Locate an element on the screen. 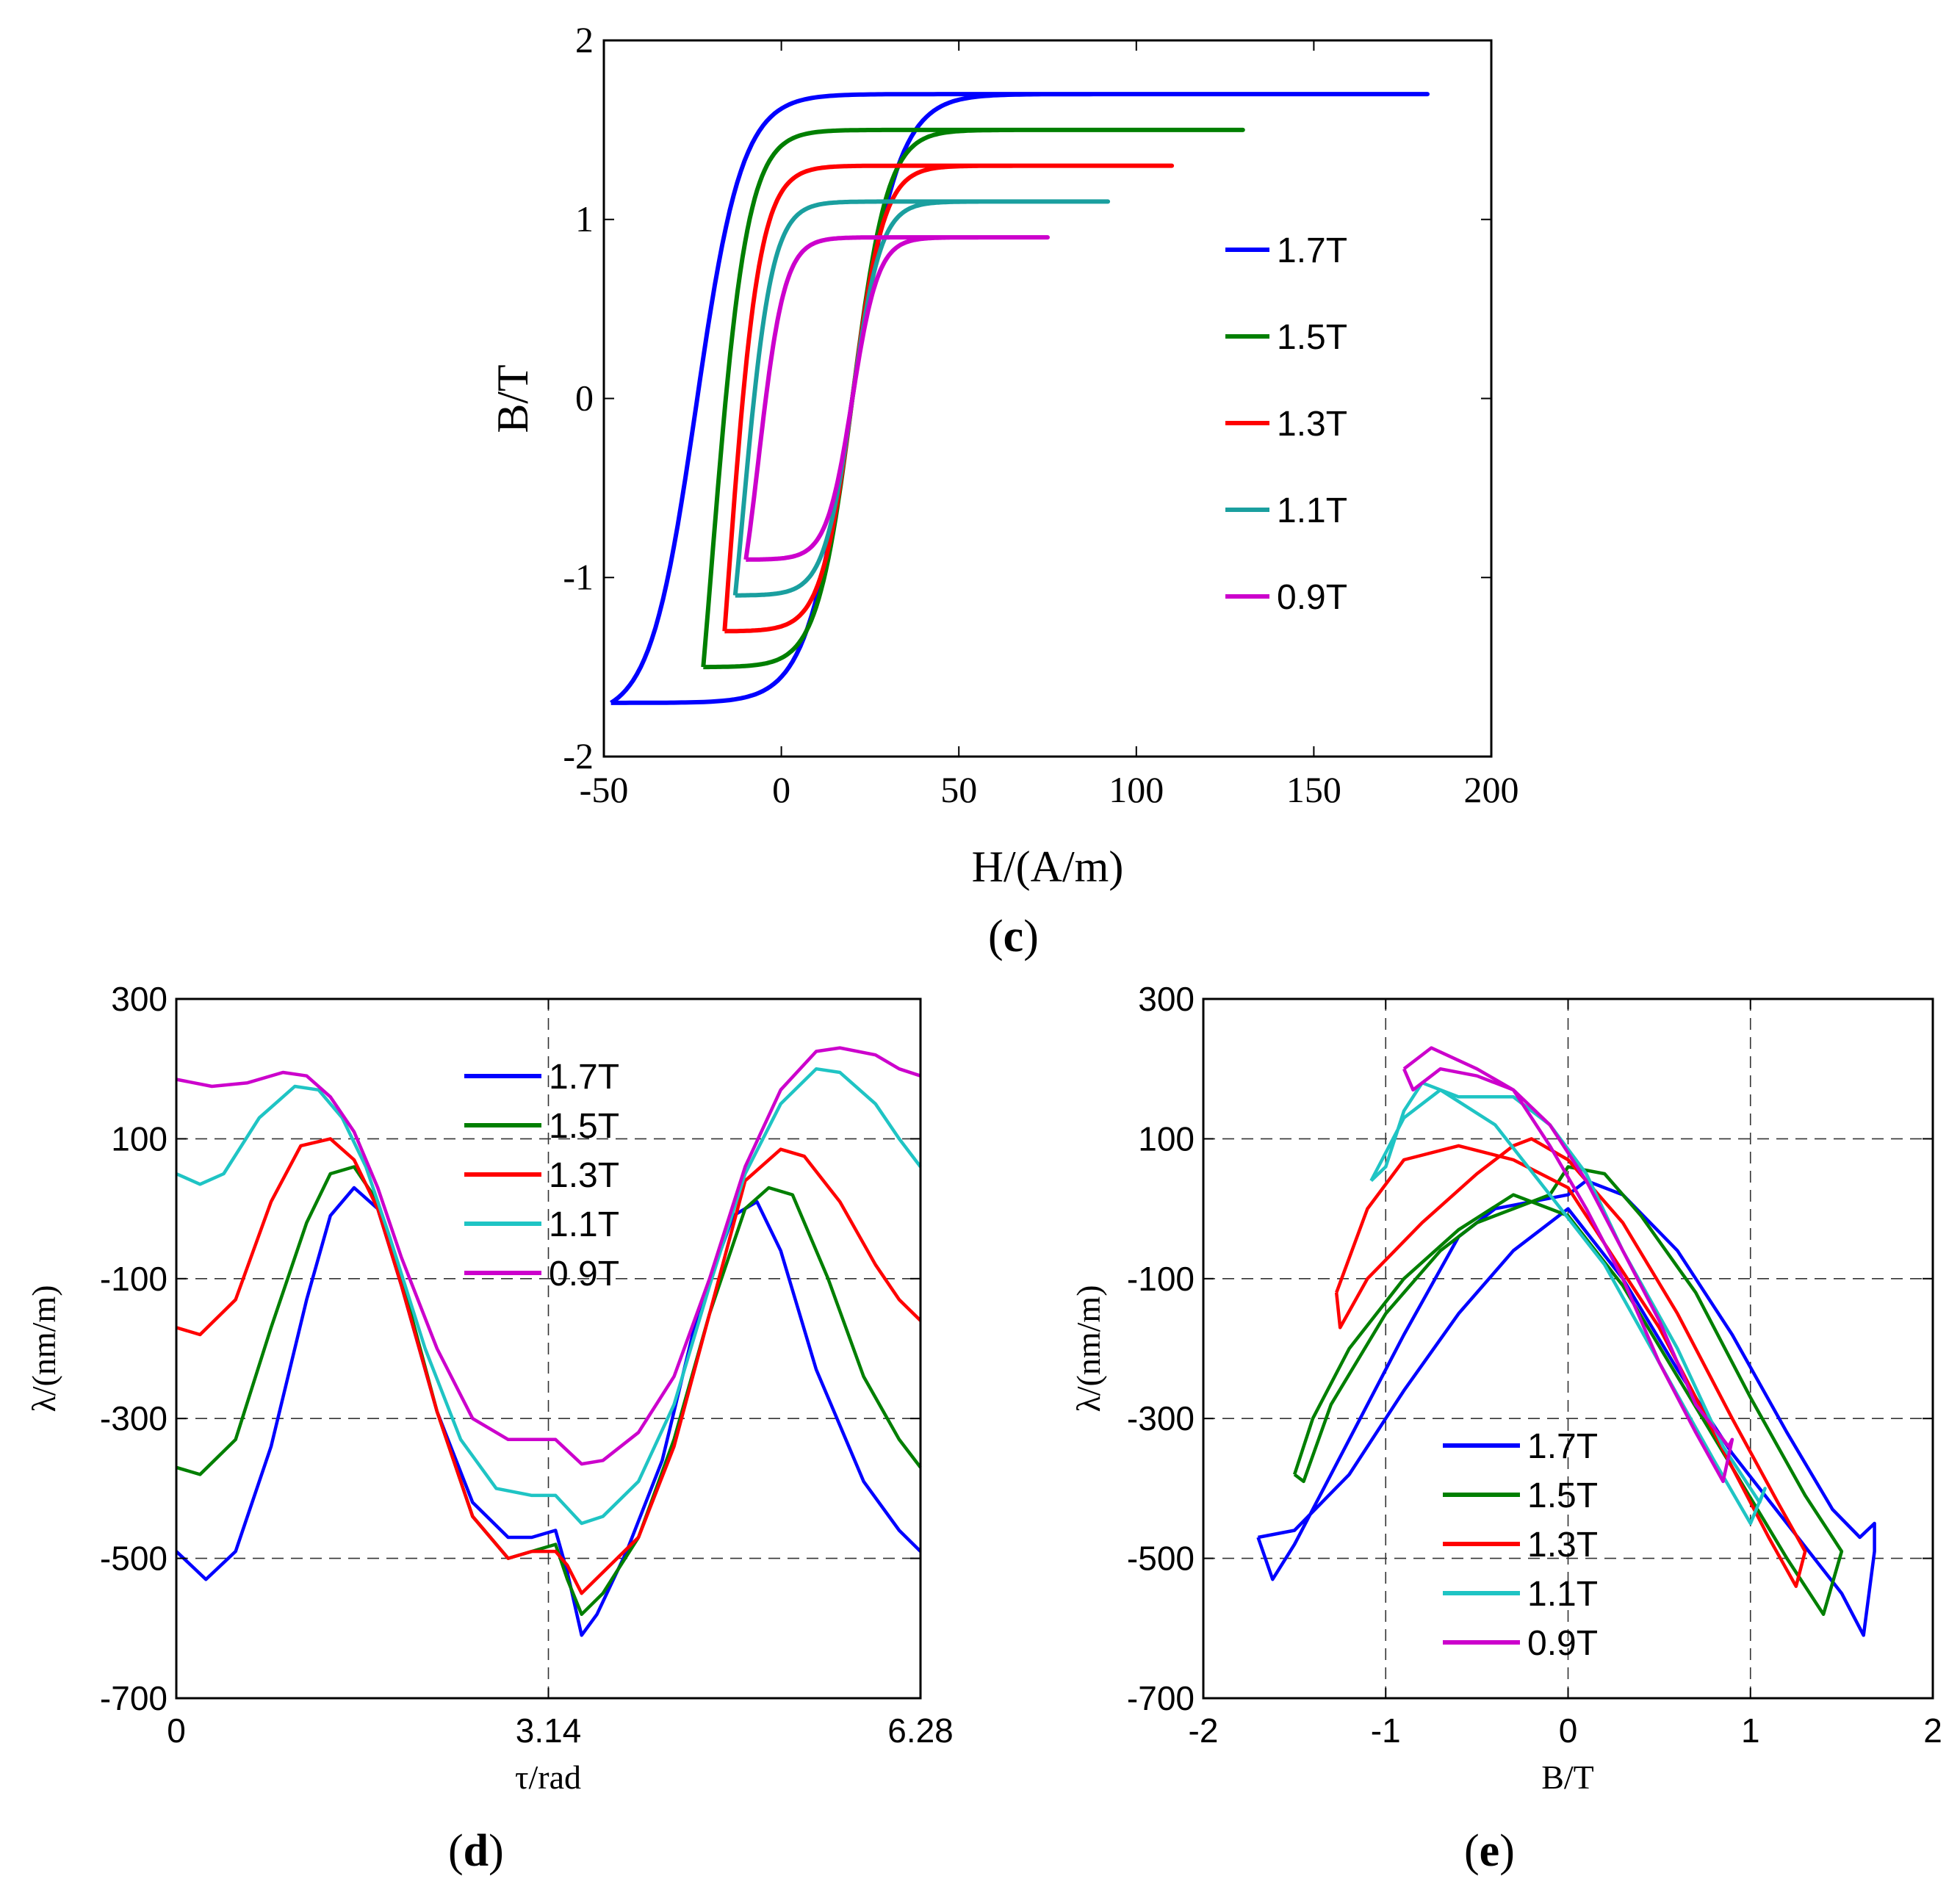 Image resolution: width=1960 pixels, height=1898 pixels. x-tick-label: -1 is located at coordinates (1386, 1731).